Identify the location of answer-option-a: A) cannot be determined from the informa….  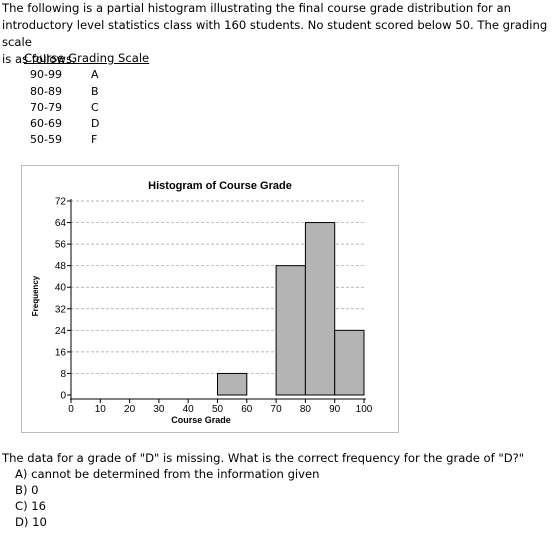
(167, 474).